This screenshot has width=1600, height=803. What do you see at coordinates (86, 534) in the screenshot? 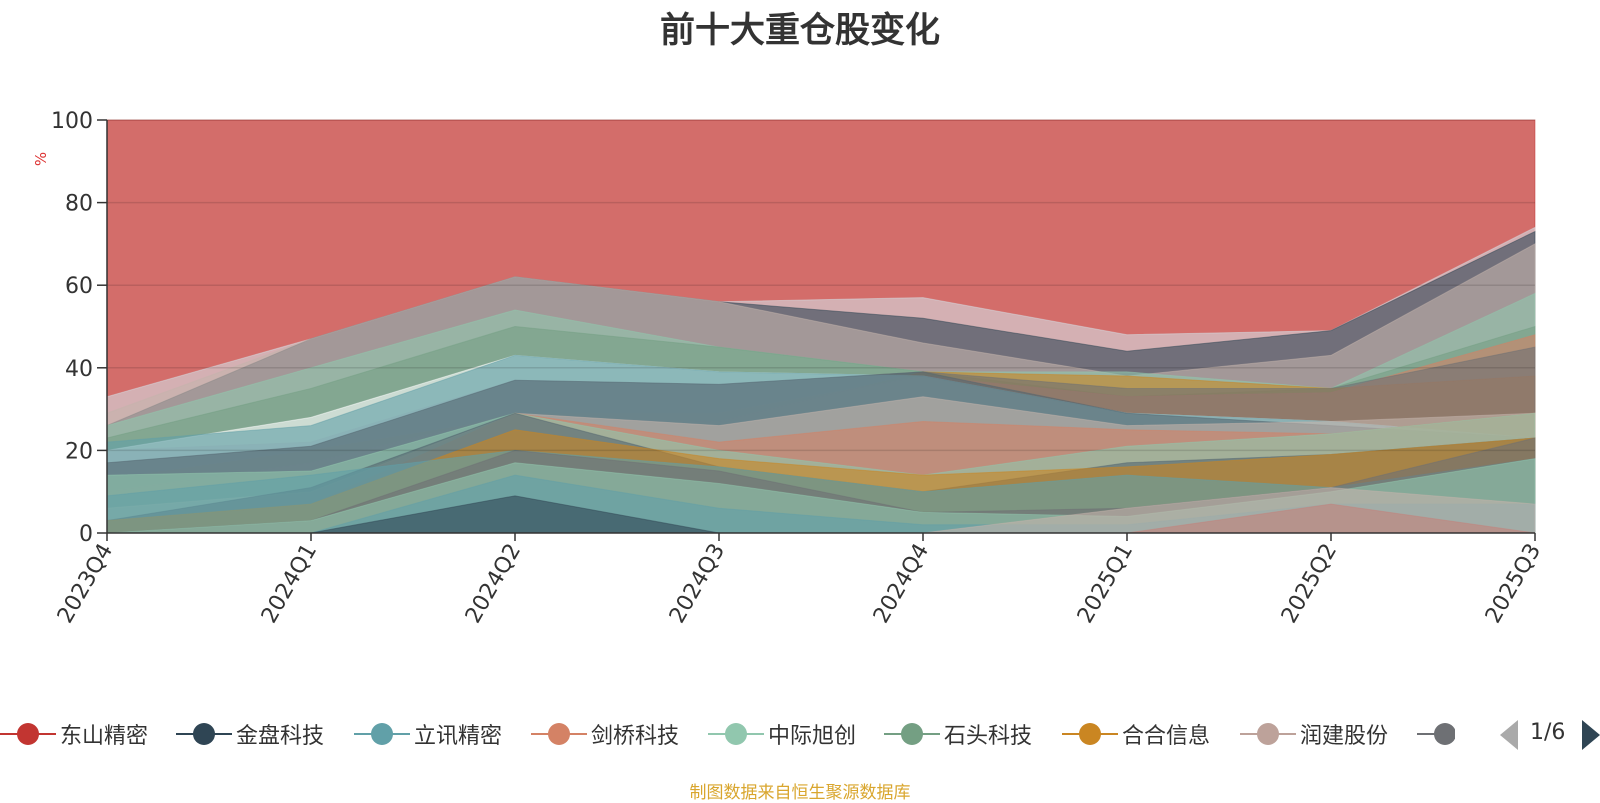
I see `y-tick-label: 0` at bounding box center [86, 534].